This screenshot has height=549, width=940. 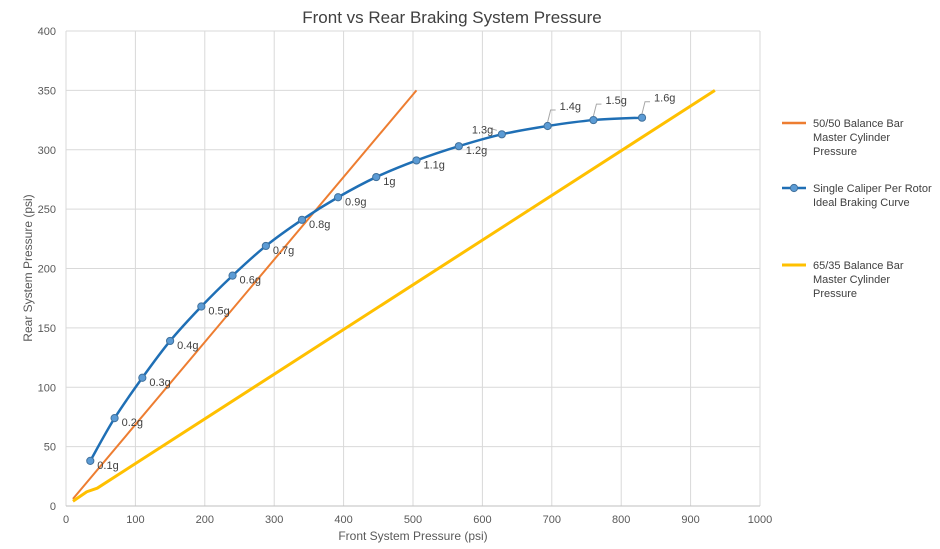 What do you see at coordinates (861, 203) in the screenshot?
I see `legend-label-2: Ideal Braking Curve` at bounding box center [861, 203].